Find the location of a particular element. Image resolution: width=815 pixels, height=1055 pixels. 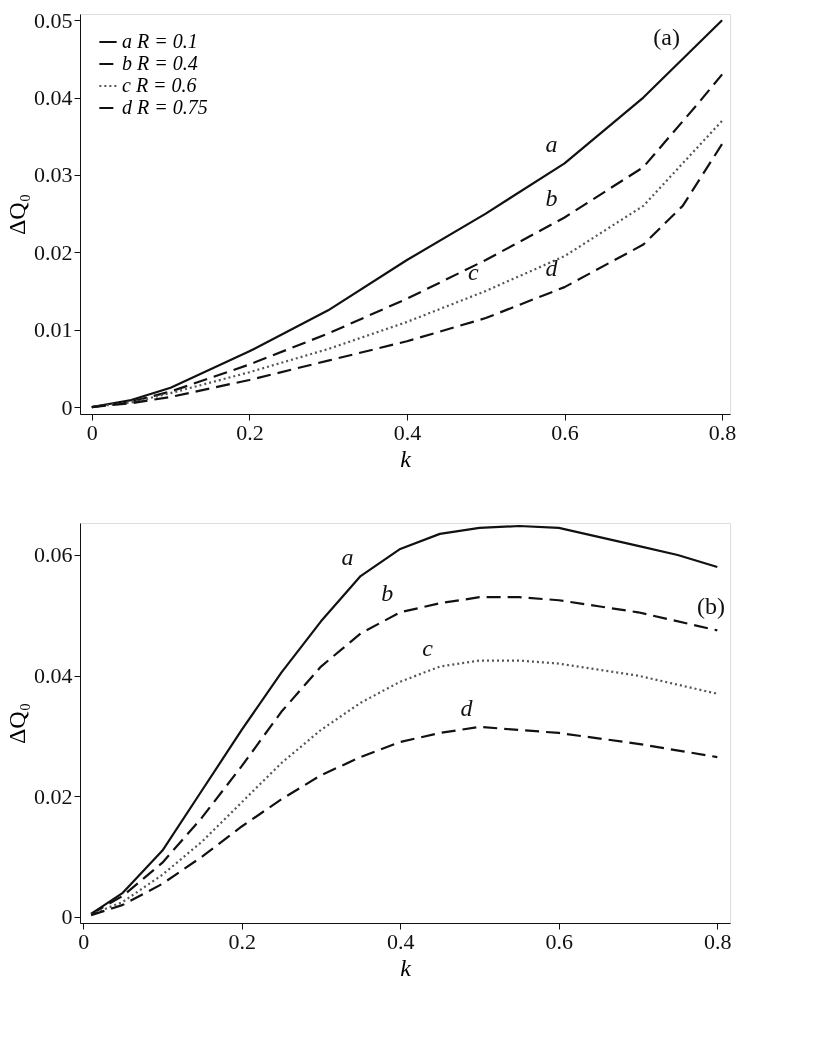

y-tick-label: 0.01 is located at coordinates (53, 330).